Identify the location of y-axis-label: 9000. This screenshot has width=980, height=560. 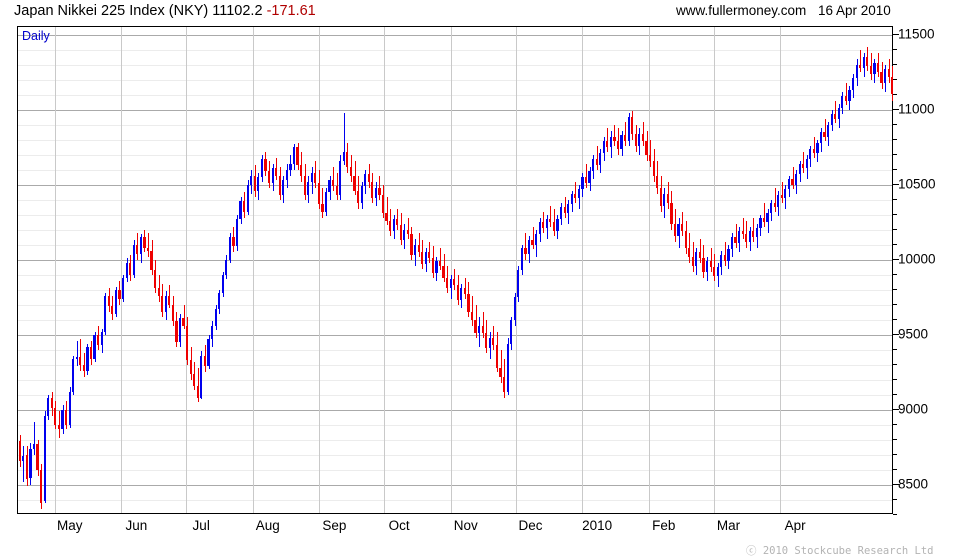
(913, 409).